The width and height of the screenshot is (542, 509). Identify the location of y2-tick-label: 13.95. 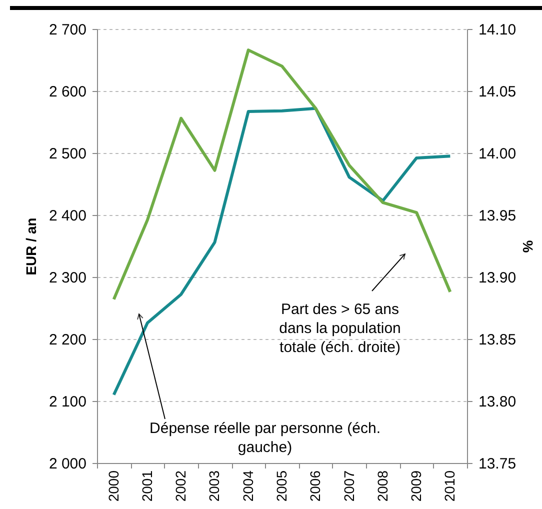
(497, 216).